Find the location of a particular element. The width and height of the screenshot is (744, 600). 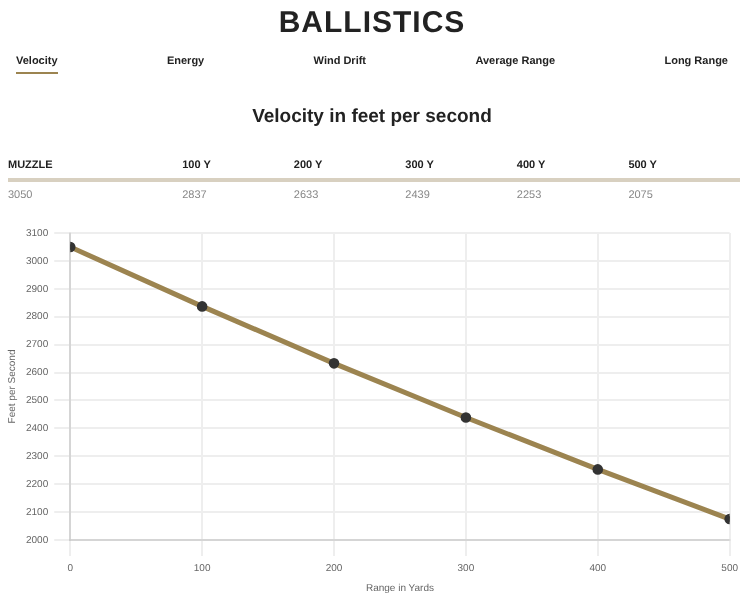

chart-title: BALLISTICS is located at coordinates (372, 23).